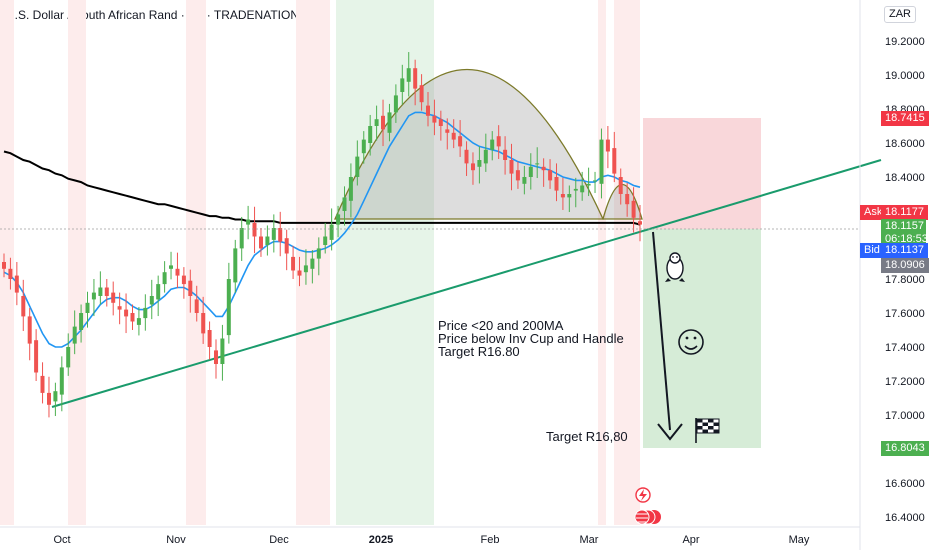  I want to click on note-line-1: Price <20 and 200MA, so click(501, 325).